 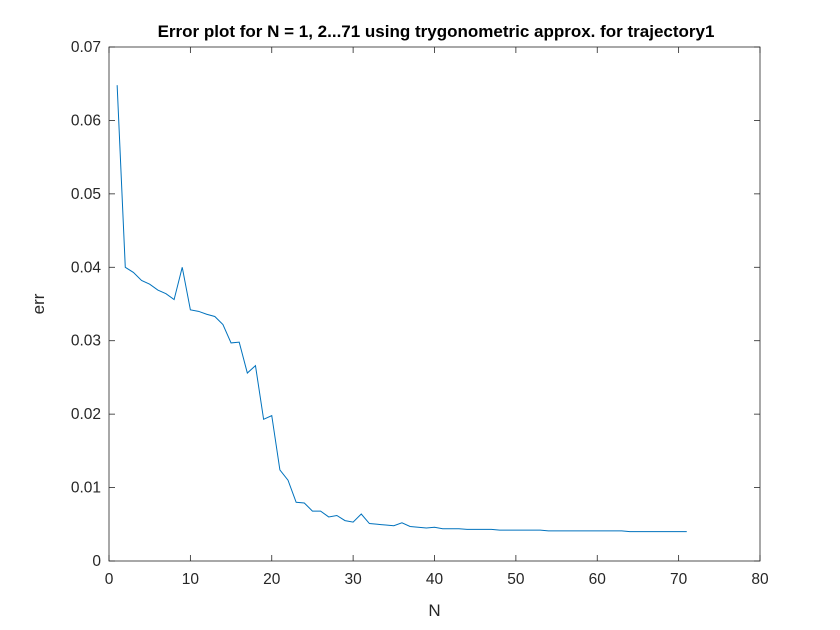 What do you see at coordinates (354, 579) in the screenshot?
I see `x-tick-label: 30` at bounding box center [354, 579].